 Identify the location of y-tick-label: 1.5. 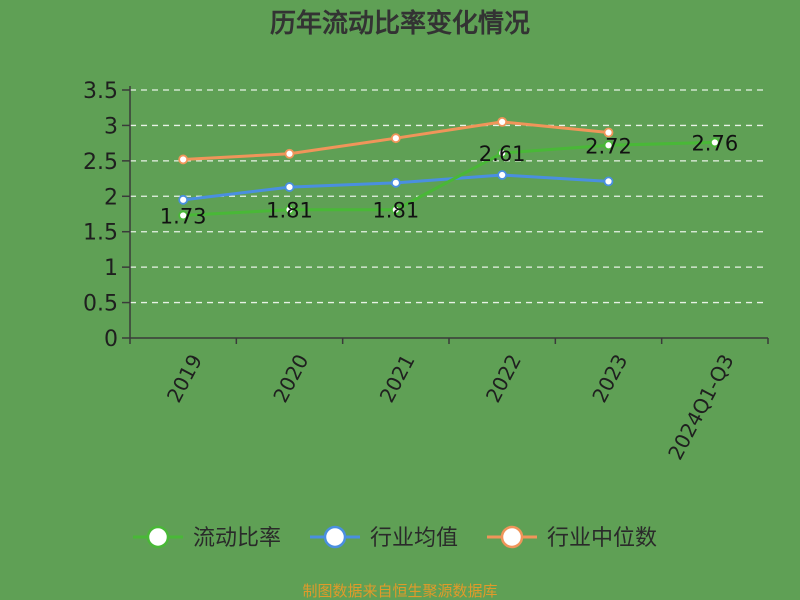
(100, 233).